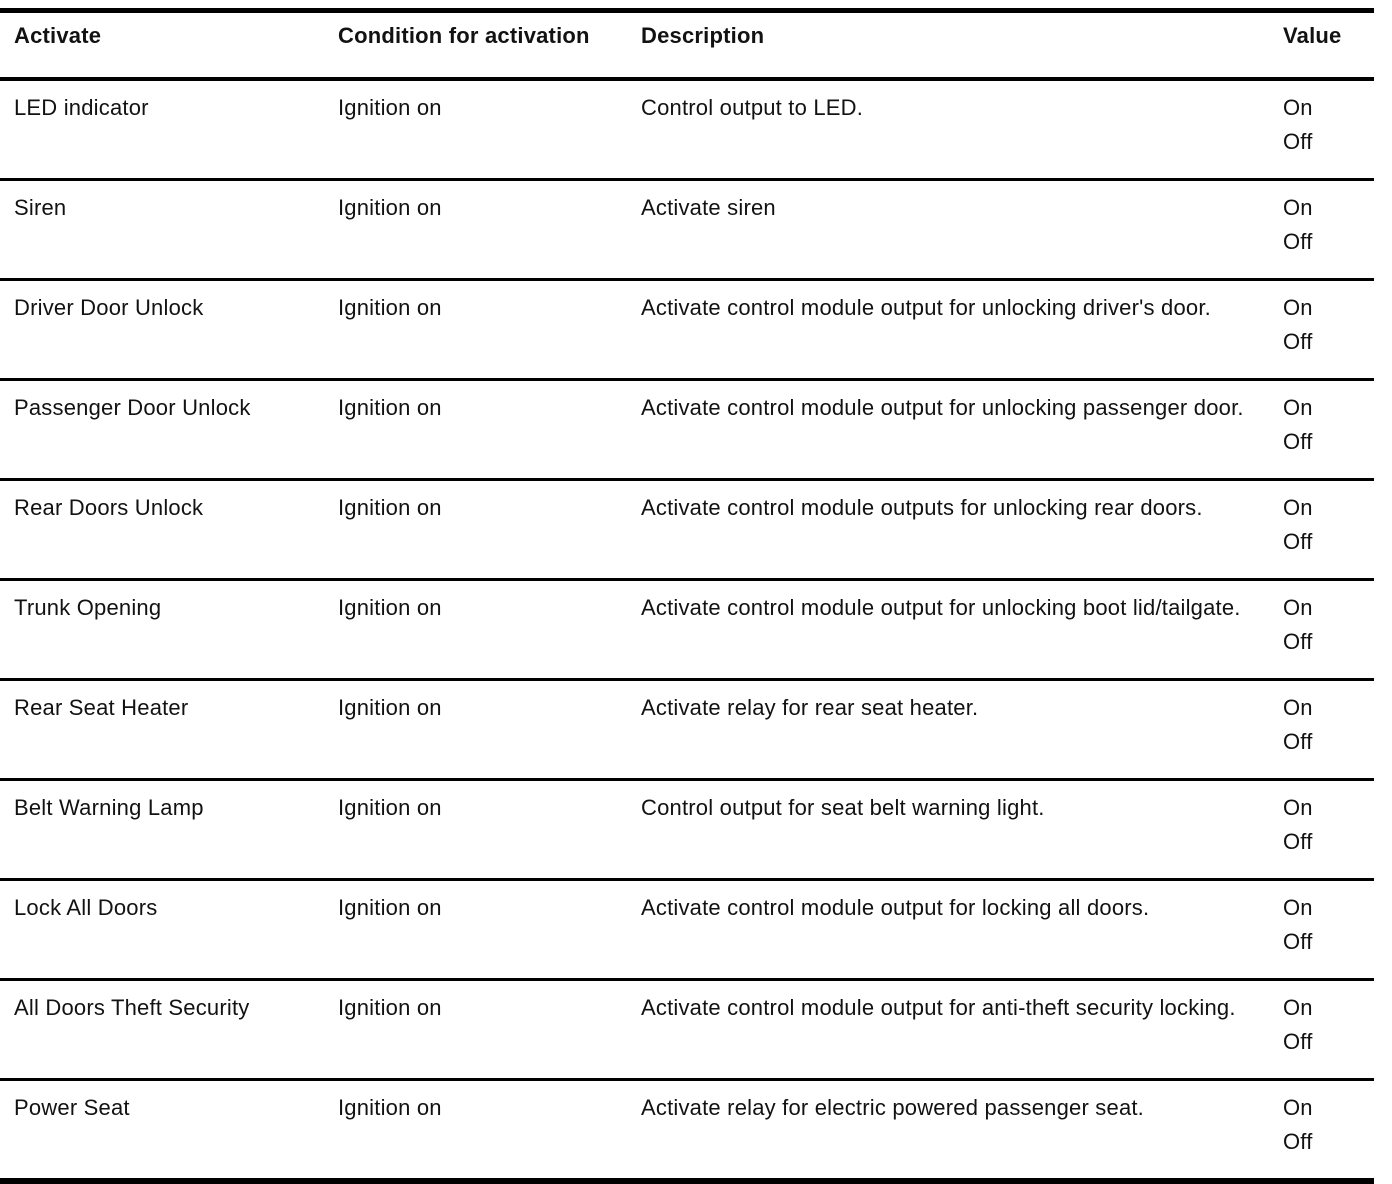 This screenshot has width=1392, height=1184. I want to click on cell-activate: All Doors Theft Security, so click(132, 1007).